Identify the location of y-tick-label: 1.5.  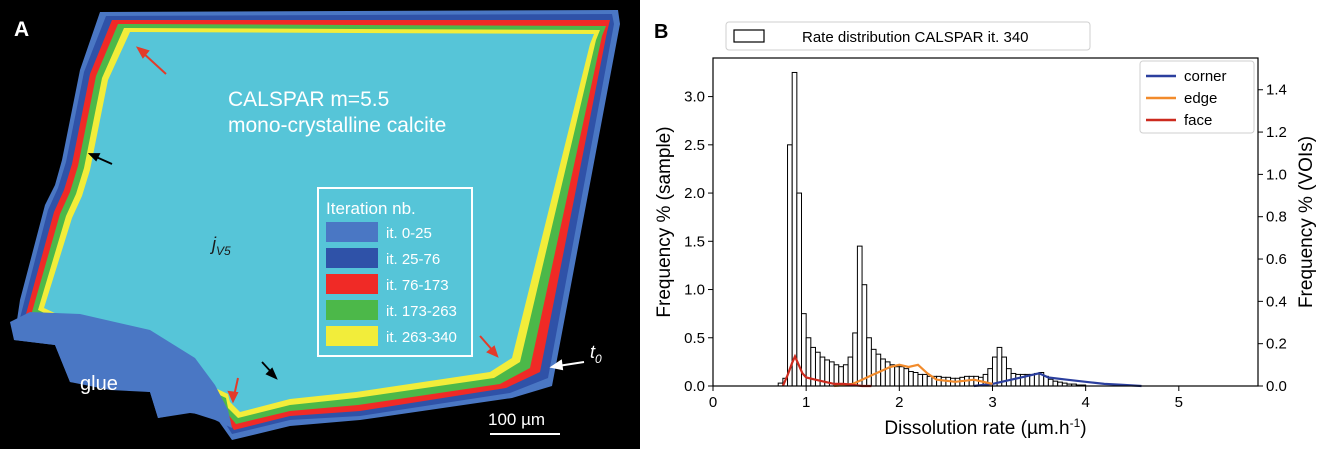
(694, 241).